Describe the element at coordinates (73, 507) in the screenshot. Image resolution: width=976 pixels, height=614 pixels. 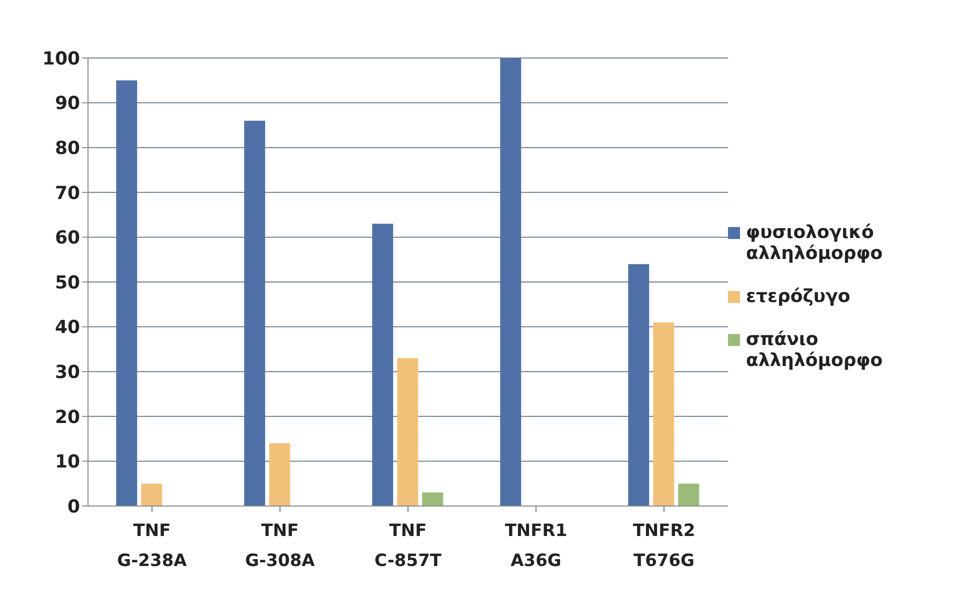
I see `y-tick-label: 0` at that location.